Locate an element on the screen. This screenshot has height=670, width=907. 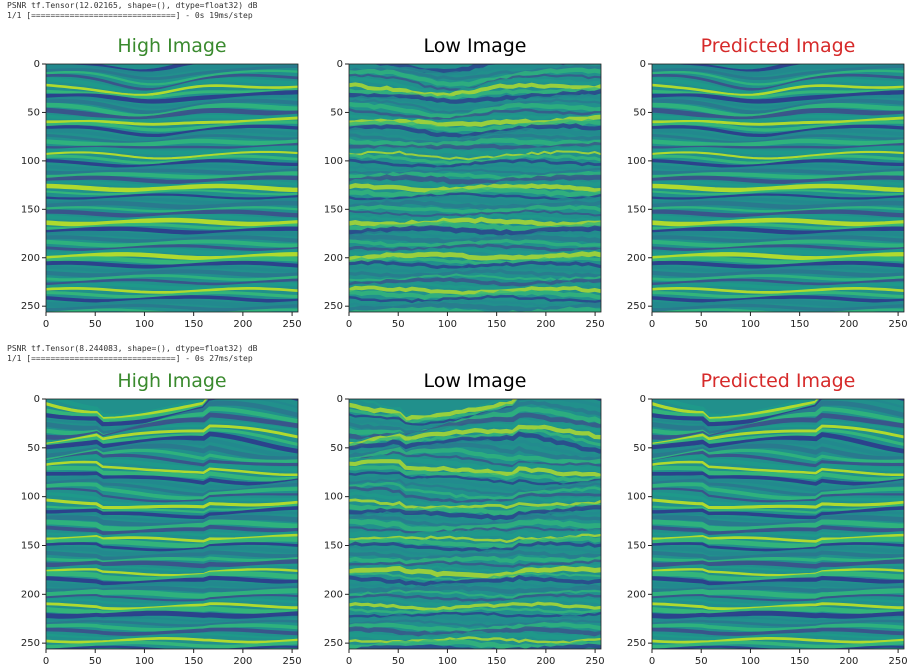
y-tick-label: 250 is located at coordinates (333, 306).